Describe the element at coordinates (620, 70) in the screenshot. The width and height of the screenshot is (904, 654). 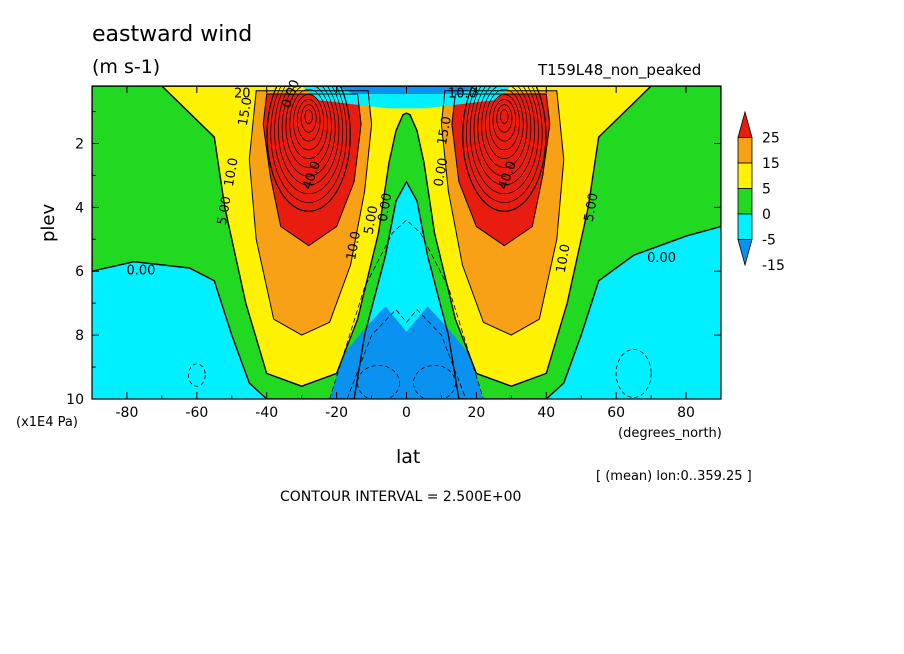
I see `run-name: T159L48_non_peaked` at that location.